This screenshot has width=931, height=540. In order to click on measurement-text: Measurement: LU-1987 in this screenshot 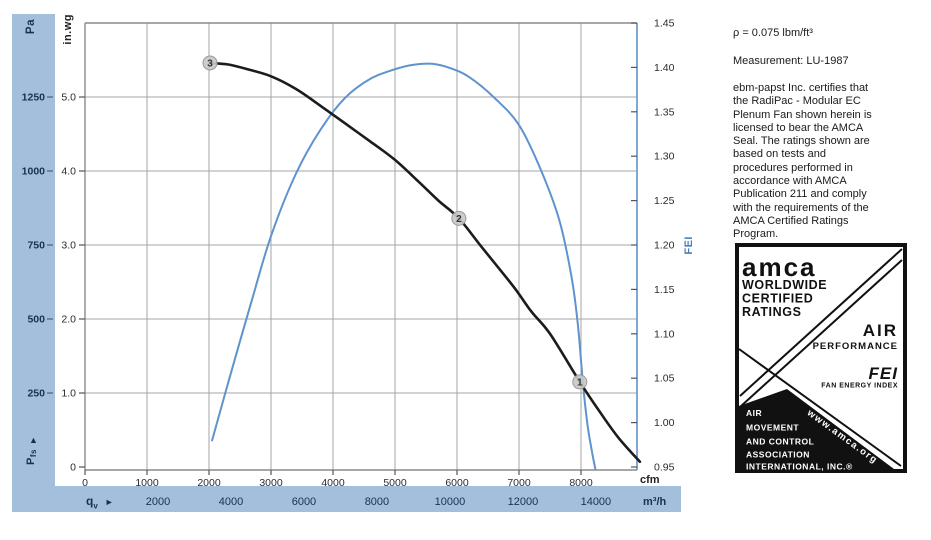, I will do `click(791, 61)`.